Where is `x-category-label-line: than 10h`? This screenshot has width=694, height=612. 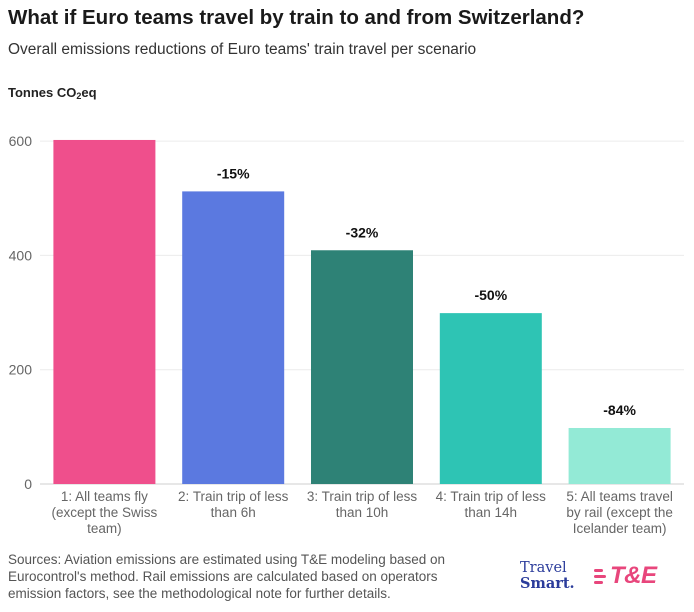
x-category-label-line: than 10h is located at coordinates (362, 512).